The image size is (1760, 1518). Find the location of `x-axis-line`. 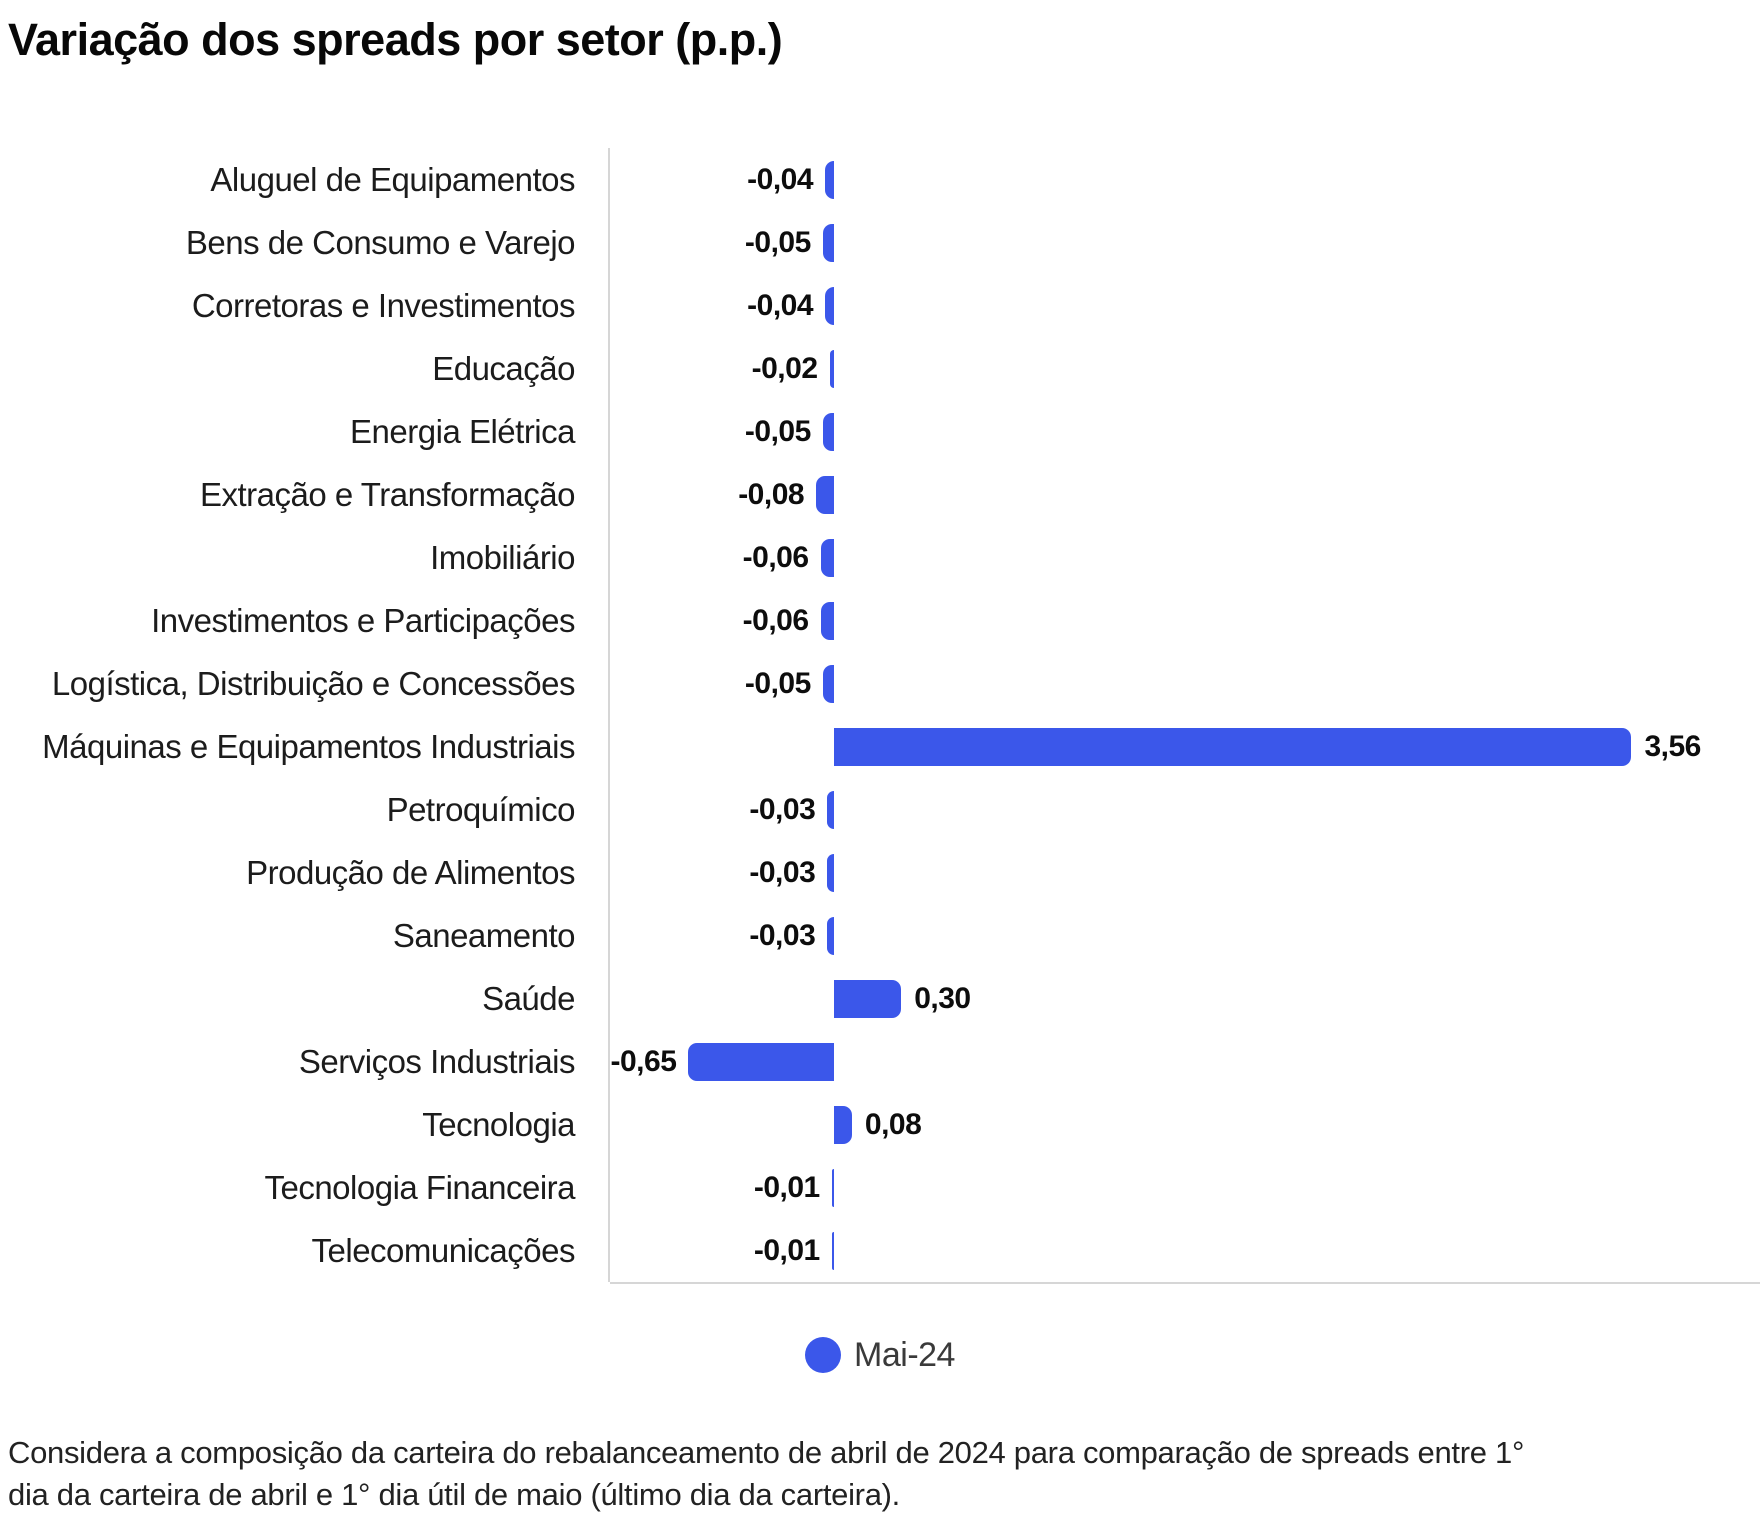

x-axis-line is located at coordinates (1185, 1283).